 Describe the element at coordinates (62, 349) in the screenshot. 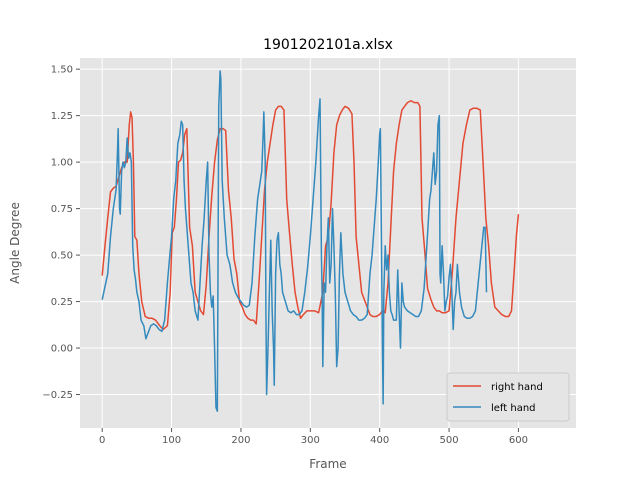

I see `y-tick-label: 0.00` at that location.